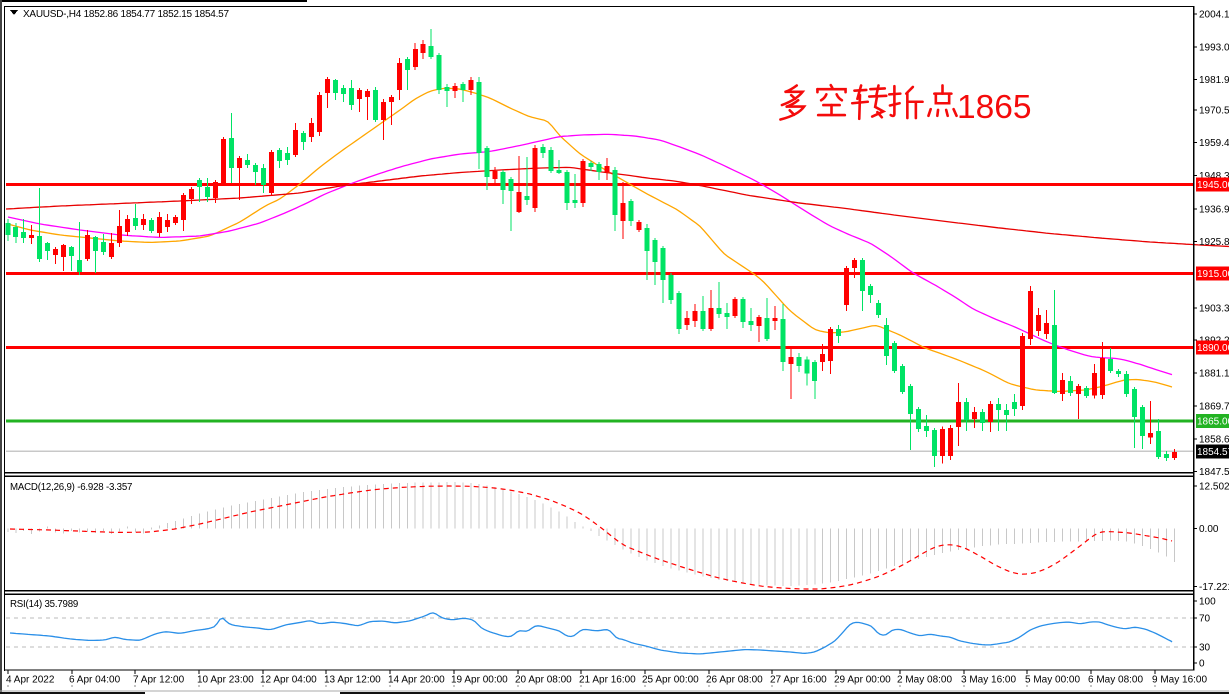  Describe the element at coordinates (1214, 111) in the screenshot. I see `svg-text: 1970.50` at that location.